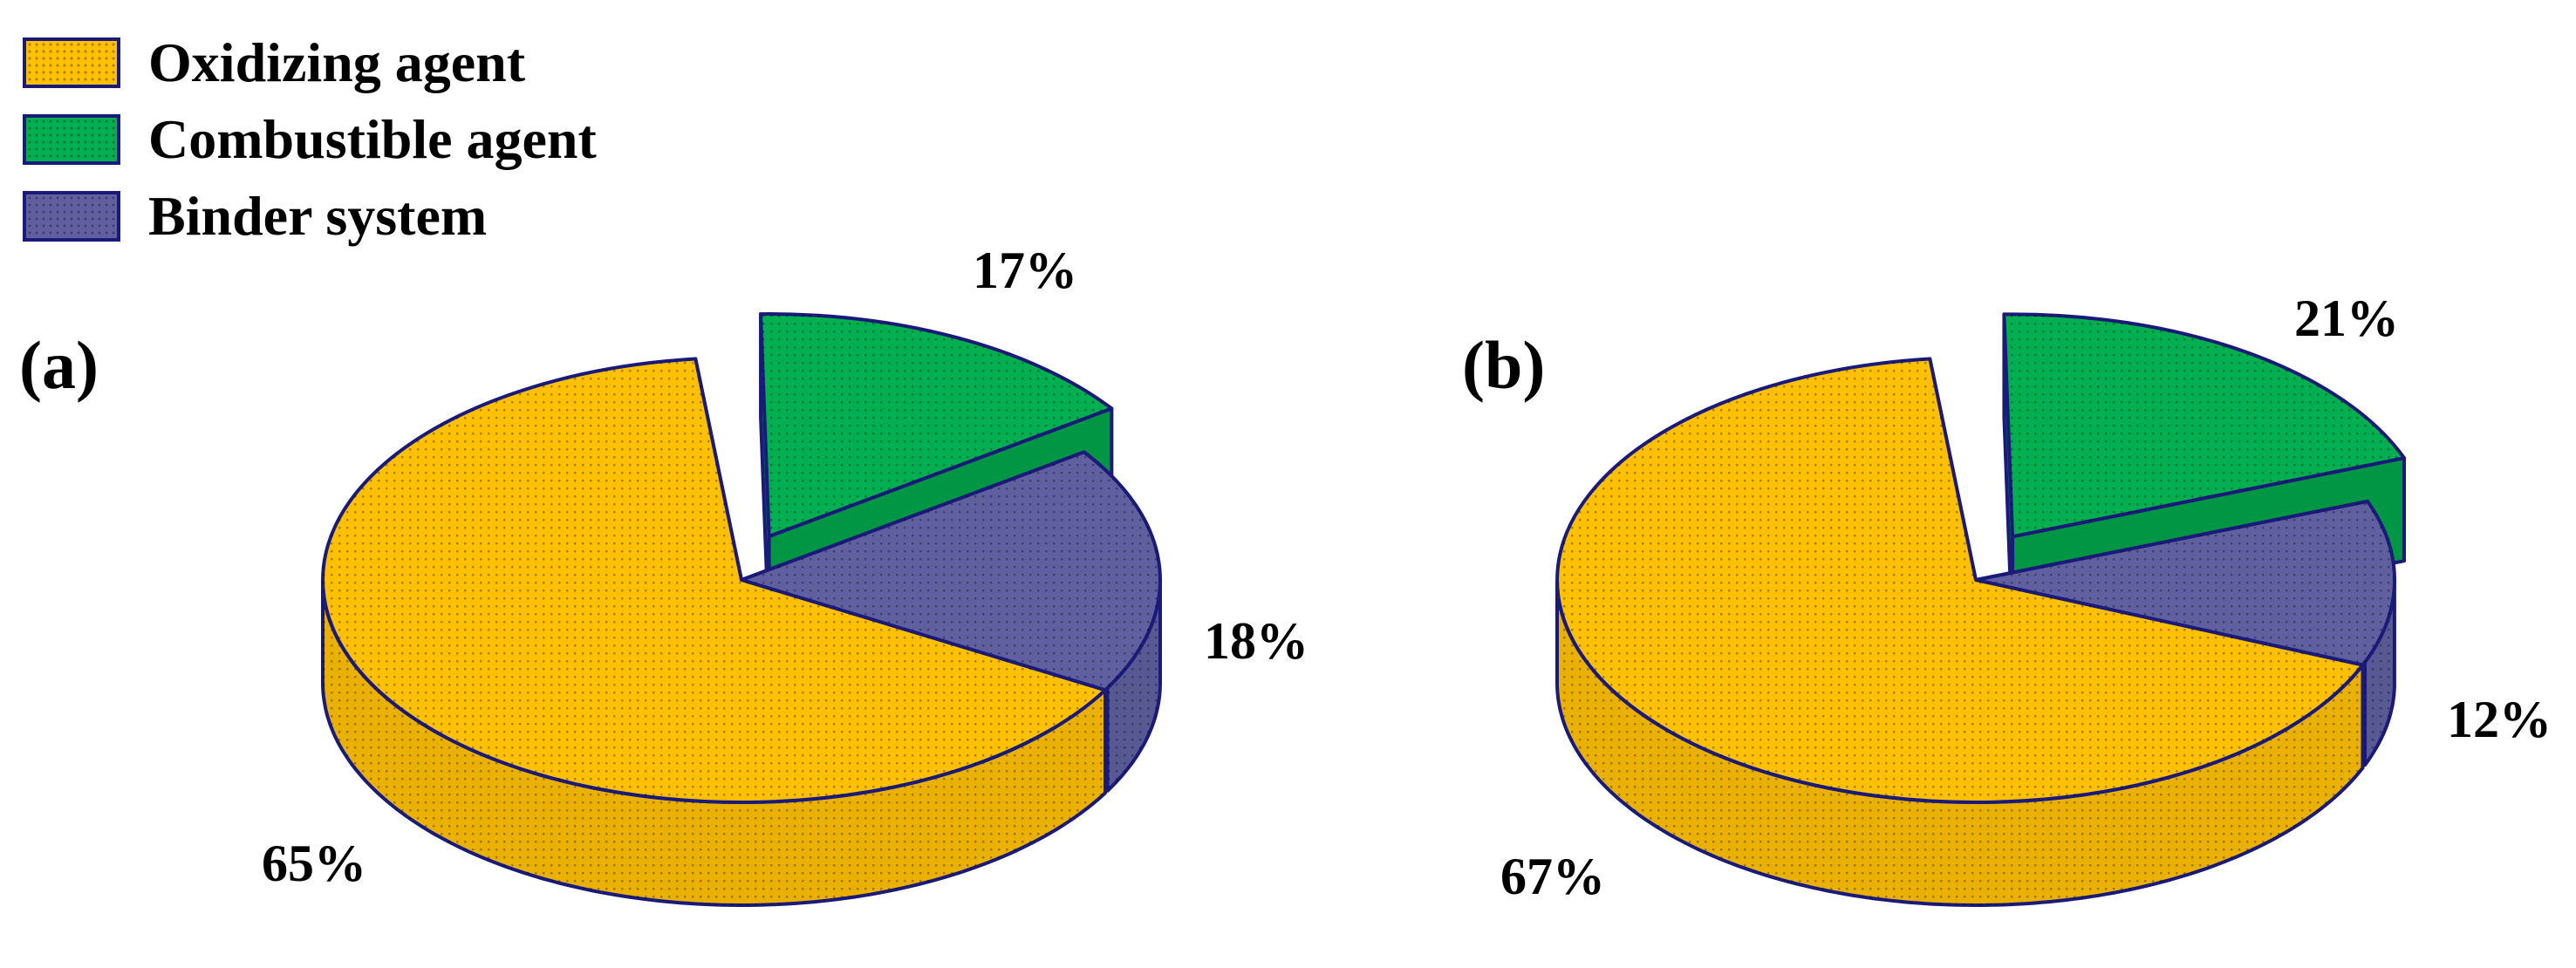 The image size is (2576, 968). What do you see at coordinates (71, 139) in the screenshot?
I see `legend-swatch-combustible` at bounding box center [71, 139].